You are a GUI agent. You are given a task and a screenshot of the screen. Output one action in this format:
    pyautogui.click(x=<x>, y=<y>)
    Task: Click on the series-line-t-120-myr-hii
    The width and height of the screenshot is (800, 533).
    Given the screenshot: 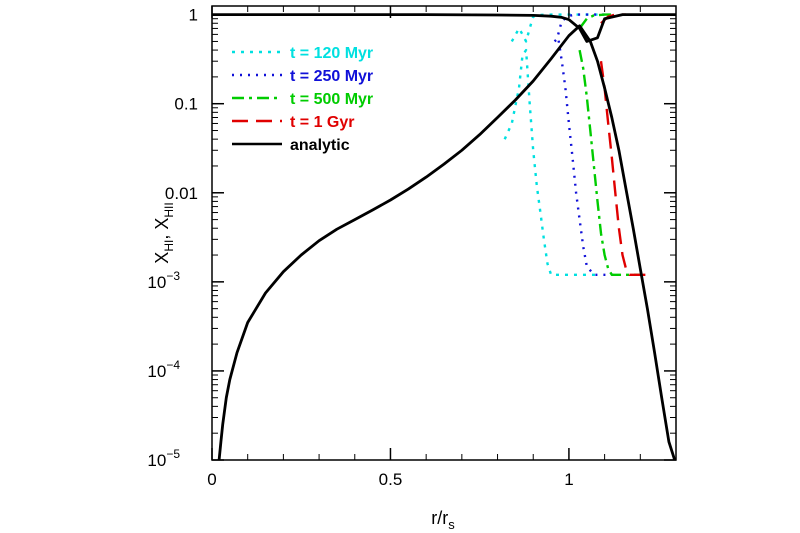 What is the action you would take?
    pyautogui.click(x=557, y=28)
    